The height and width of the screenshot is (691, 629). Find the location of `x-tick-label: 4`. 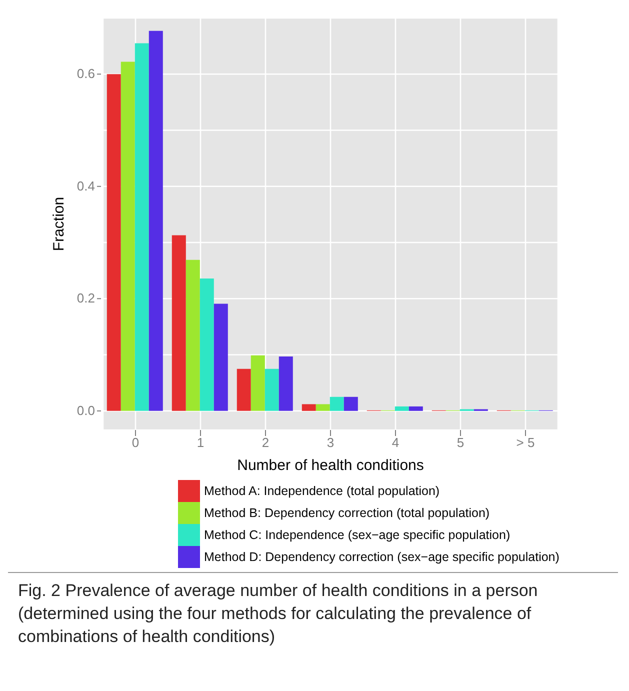

x-tick-label: 4 is located at coordinates (396, 442).